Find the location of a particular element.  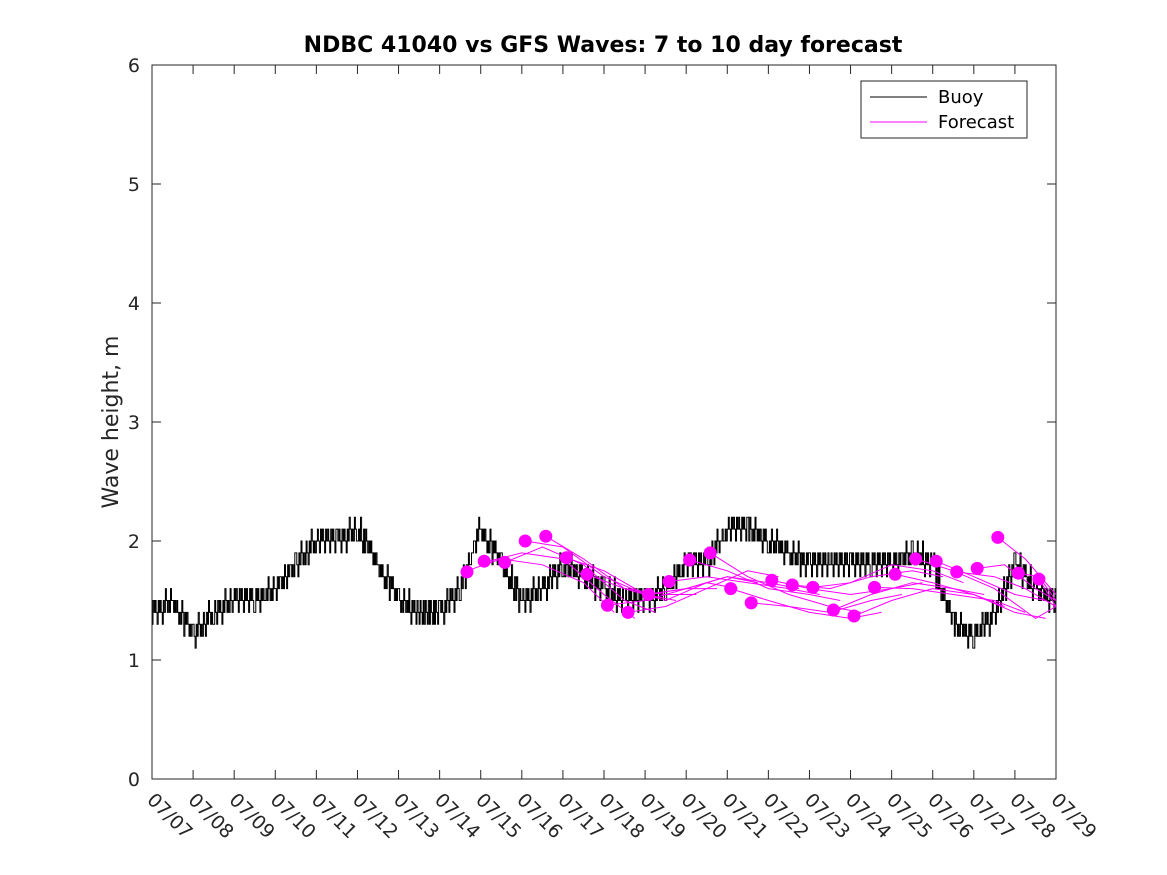

buoy-series is located at coordinates (604, 582).